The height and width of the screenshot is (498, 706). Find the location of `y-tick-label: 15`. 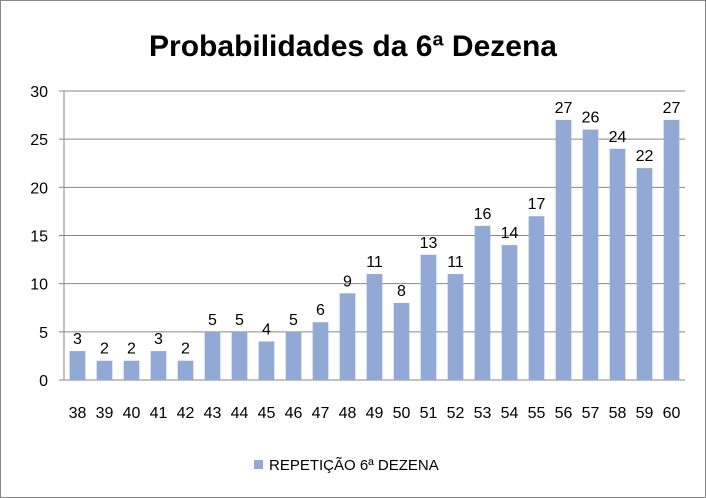

y-tick-label: 15 is located at coordinates (39, 237).